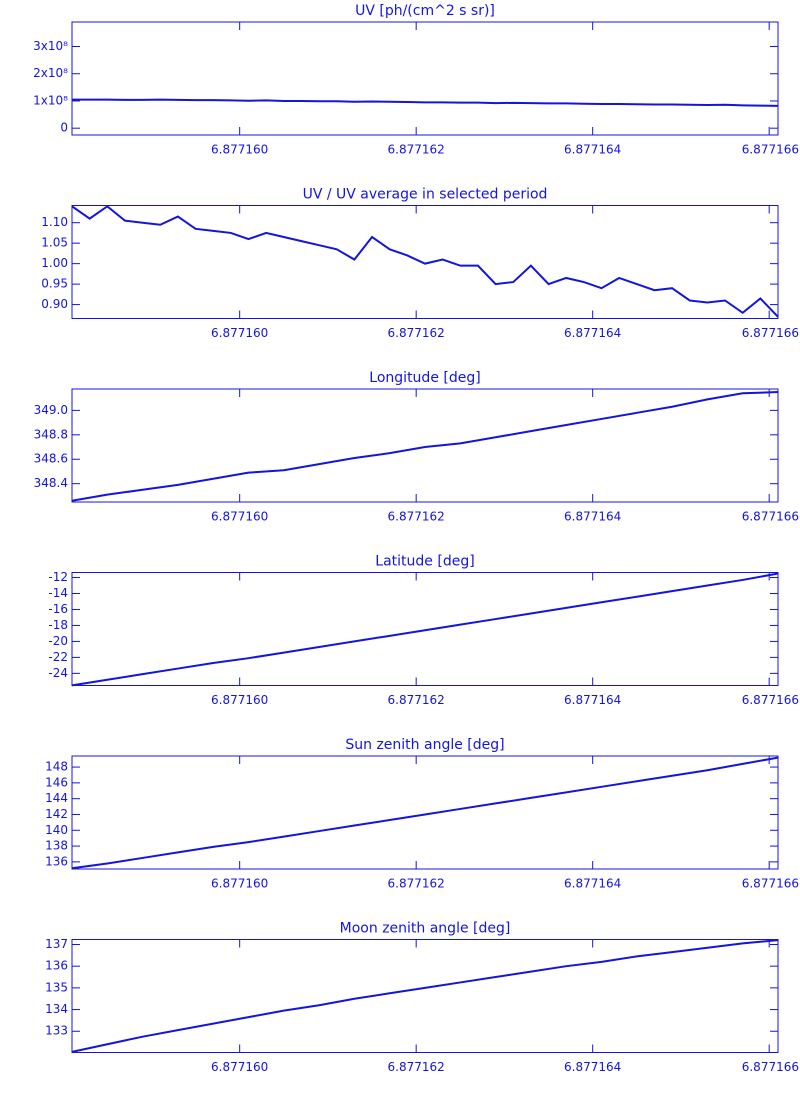 The width and height of the screenshot is (800, 1100). Describe the element at coordinates (54, 222) in the screenshot. I see `y-tick-label: 1.10` at that location.